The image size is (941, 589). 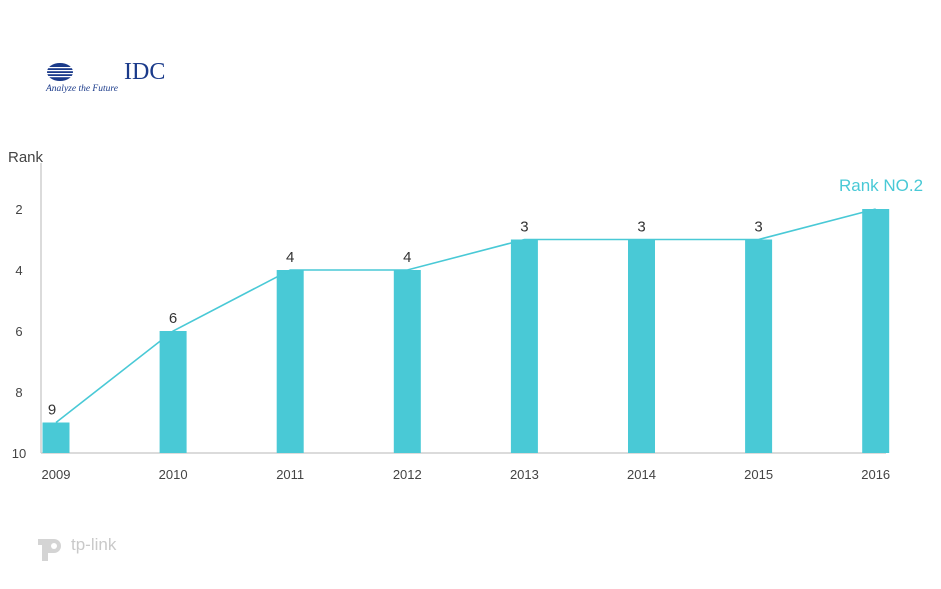 I want to click on idc-logo: IDC Analyze the Future, so click(x=106, y=80).